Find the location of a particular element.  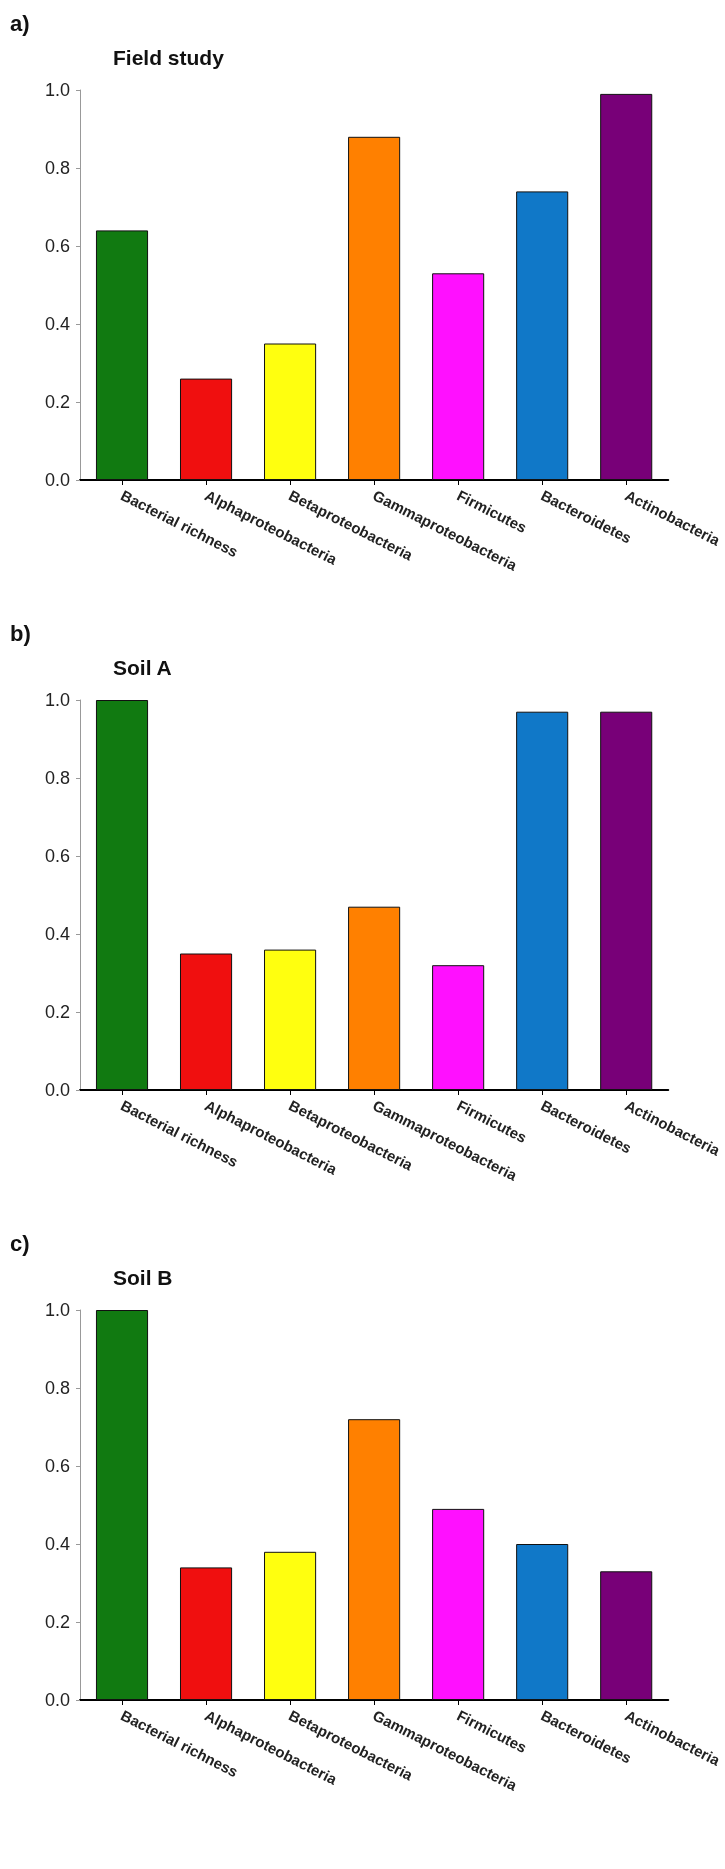

chart-title: Soil A is located at coordinates (142, 667).